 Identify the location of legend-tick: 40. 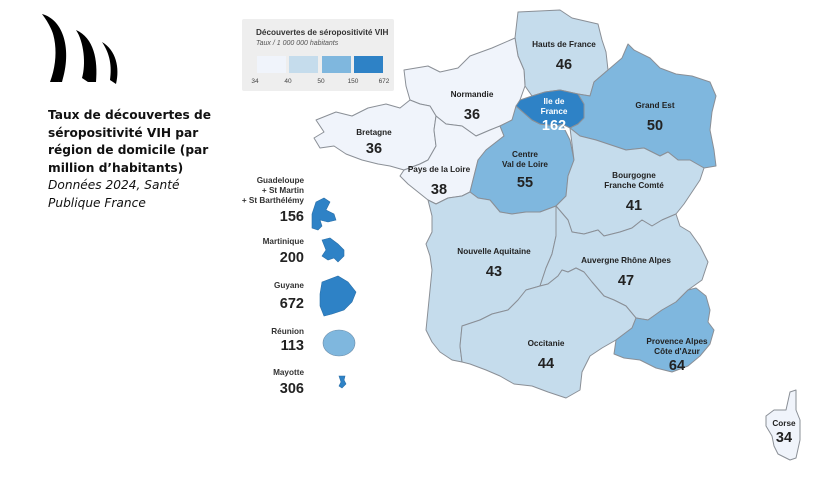
(288, 81).